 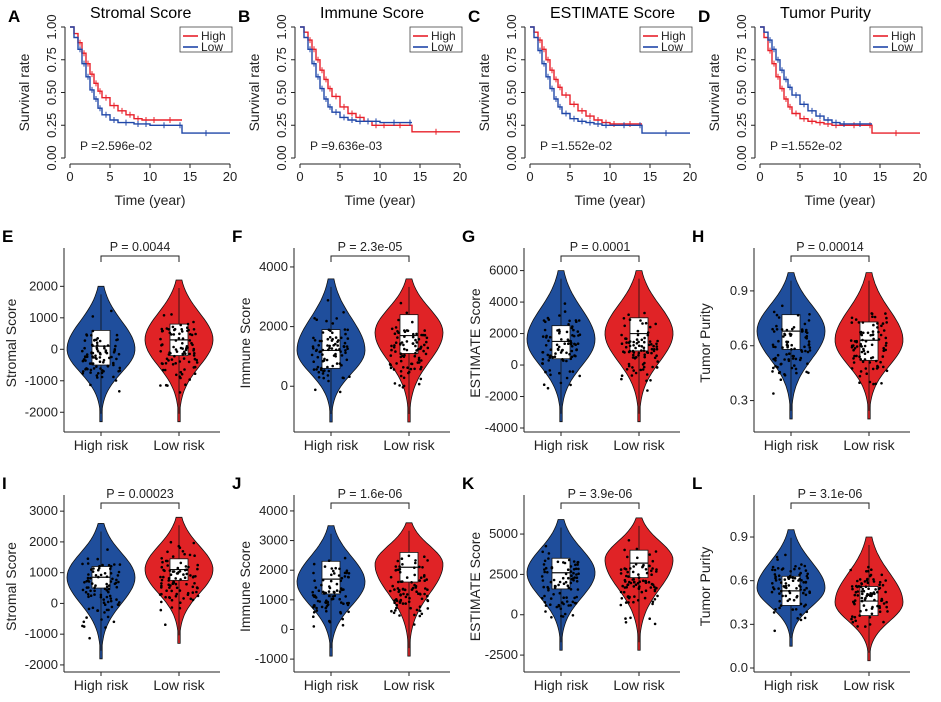 I want to click on legend-box, so click(x=666, y=39).